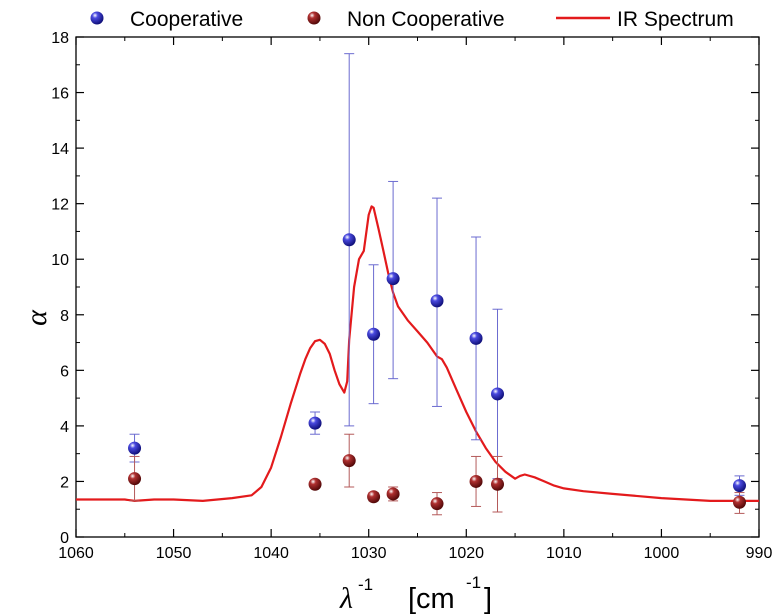  I want to click on y-tick-label: 16, so click(60, 94).